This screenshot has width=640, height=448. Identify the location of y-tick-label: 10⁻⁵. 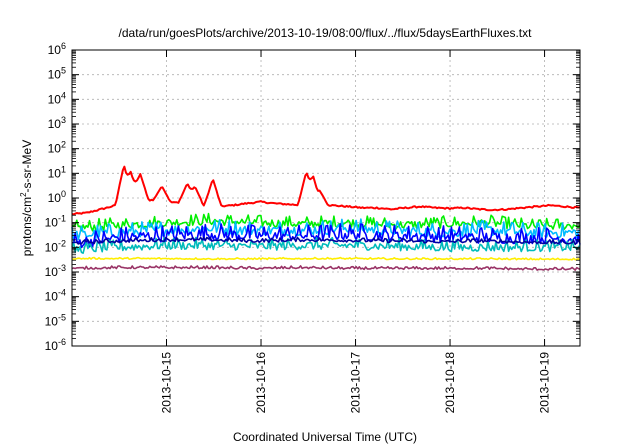
(55, 320).